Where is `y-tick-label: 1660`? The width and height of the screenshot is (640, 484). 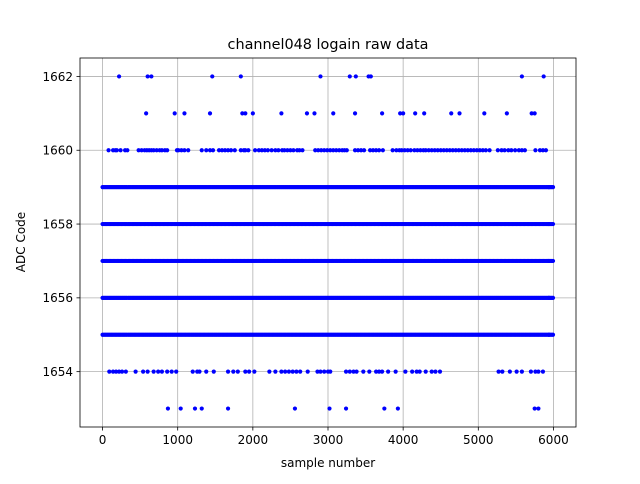 y-tick-label: 1660 is located at coordinates (57, 151).